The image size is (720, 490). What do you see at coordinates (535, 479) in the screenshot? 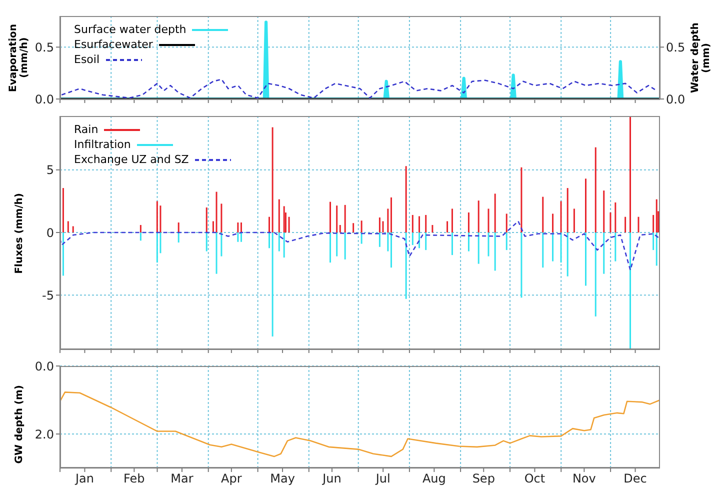
I see `x-tick-label: Oct` at bounding box center [535, 479].